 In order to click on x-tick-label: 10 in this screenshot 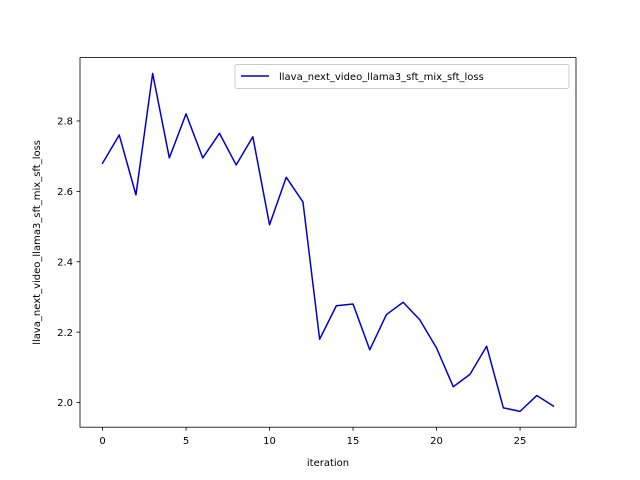, I will do `click(269, 441)`.